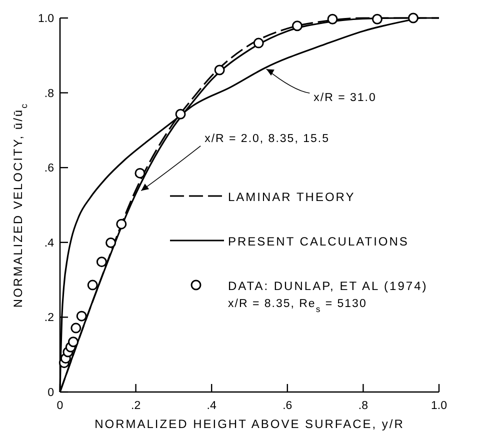 The width and height of the screenshot is (477, 436). What do you see at coordinates (136, 406) in the screenshot?
I see `x-tick-label: .2` at bounding box center [136, 406].